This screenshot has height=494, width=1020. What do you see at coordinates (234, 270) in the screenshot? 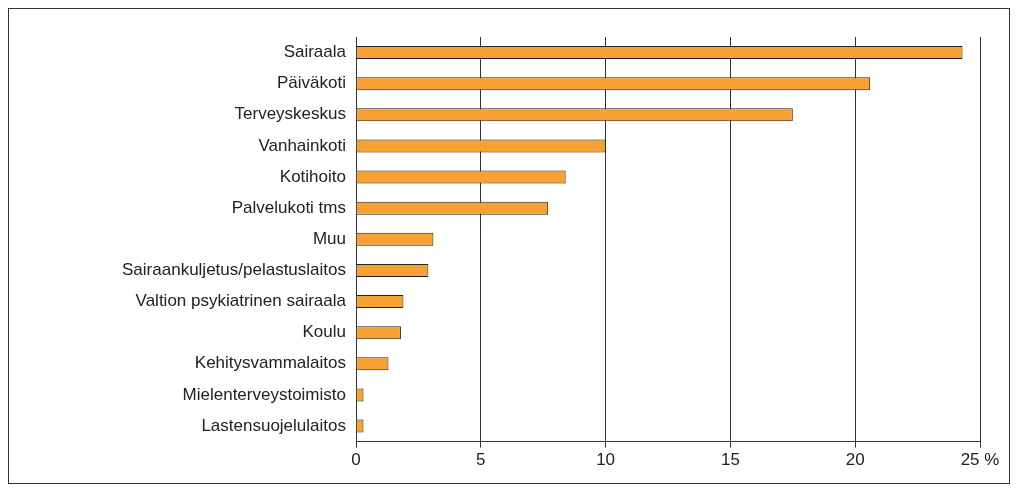
I see `y-tick-label: Sairaankuljetus/pelastuslaitos` at bounding box center [234, 270].